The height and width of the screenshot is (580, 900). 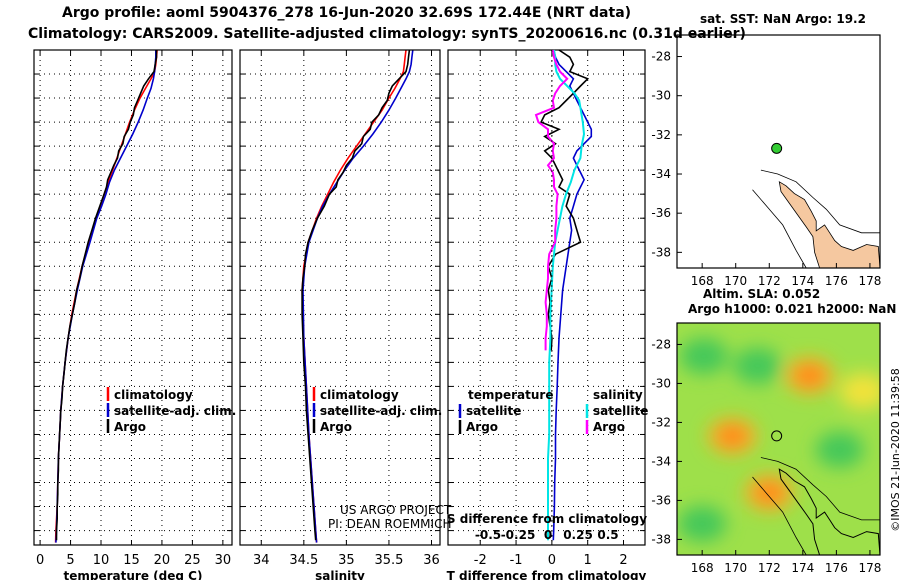 I want to click on x-tick-label: 20, so click(x=162, y=560).